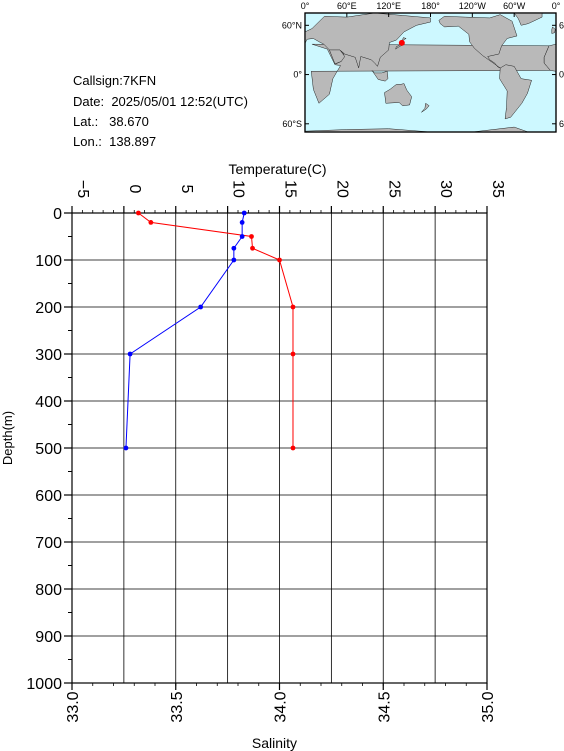  I want to click on top-tick-label: 0, so click(134, 189).